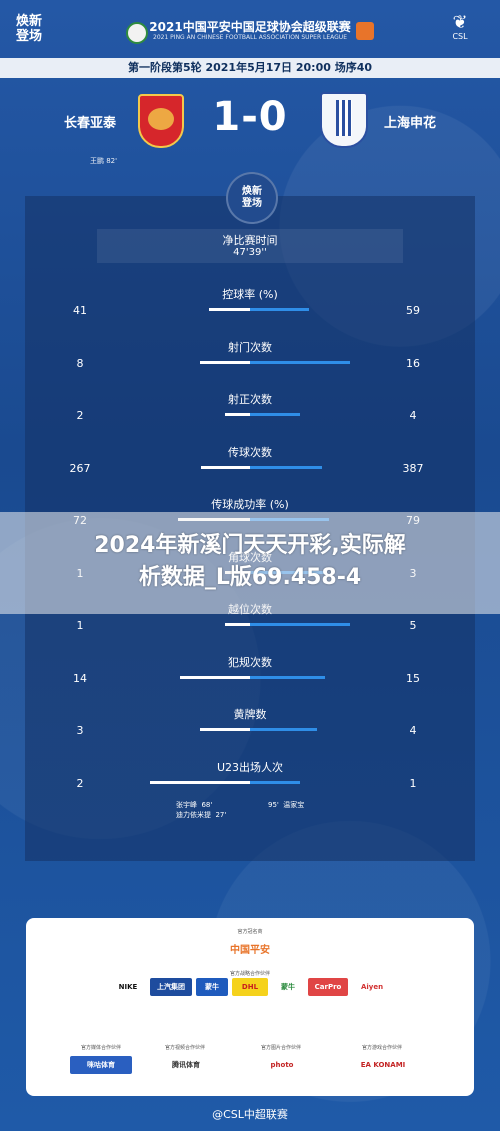 Image resolution: width=500 pixels, height=1131 pixels. What do you see at coordinates (250, 987) in the screenshot?
I see `partner-logo: DHL` at bounding box center [250, 987].